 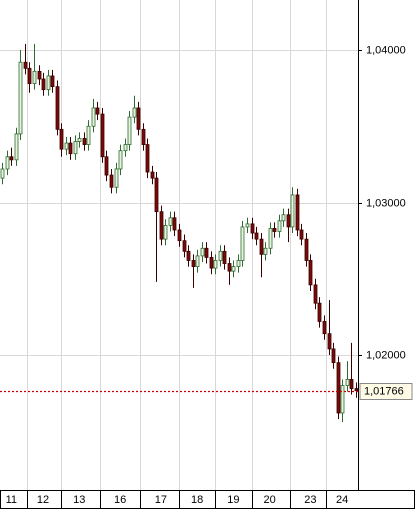 I want to click on x-tick-label: 17, so click(x=161, y=500).